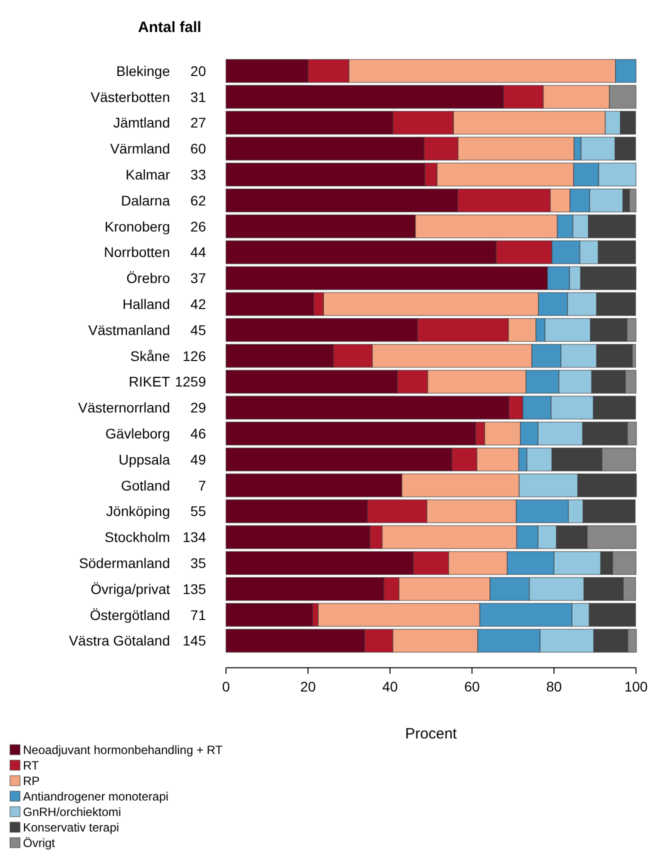  I want to click on text: 33, so click(198, 174).